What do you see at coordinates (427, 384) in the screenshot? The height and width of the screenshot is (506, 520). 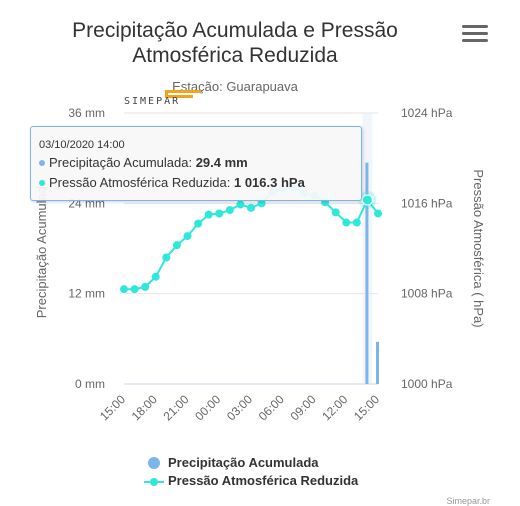 I see `y-right-tick-label: 1000 hPa` at bounding box center [427, 384].